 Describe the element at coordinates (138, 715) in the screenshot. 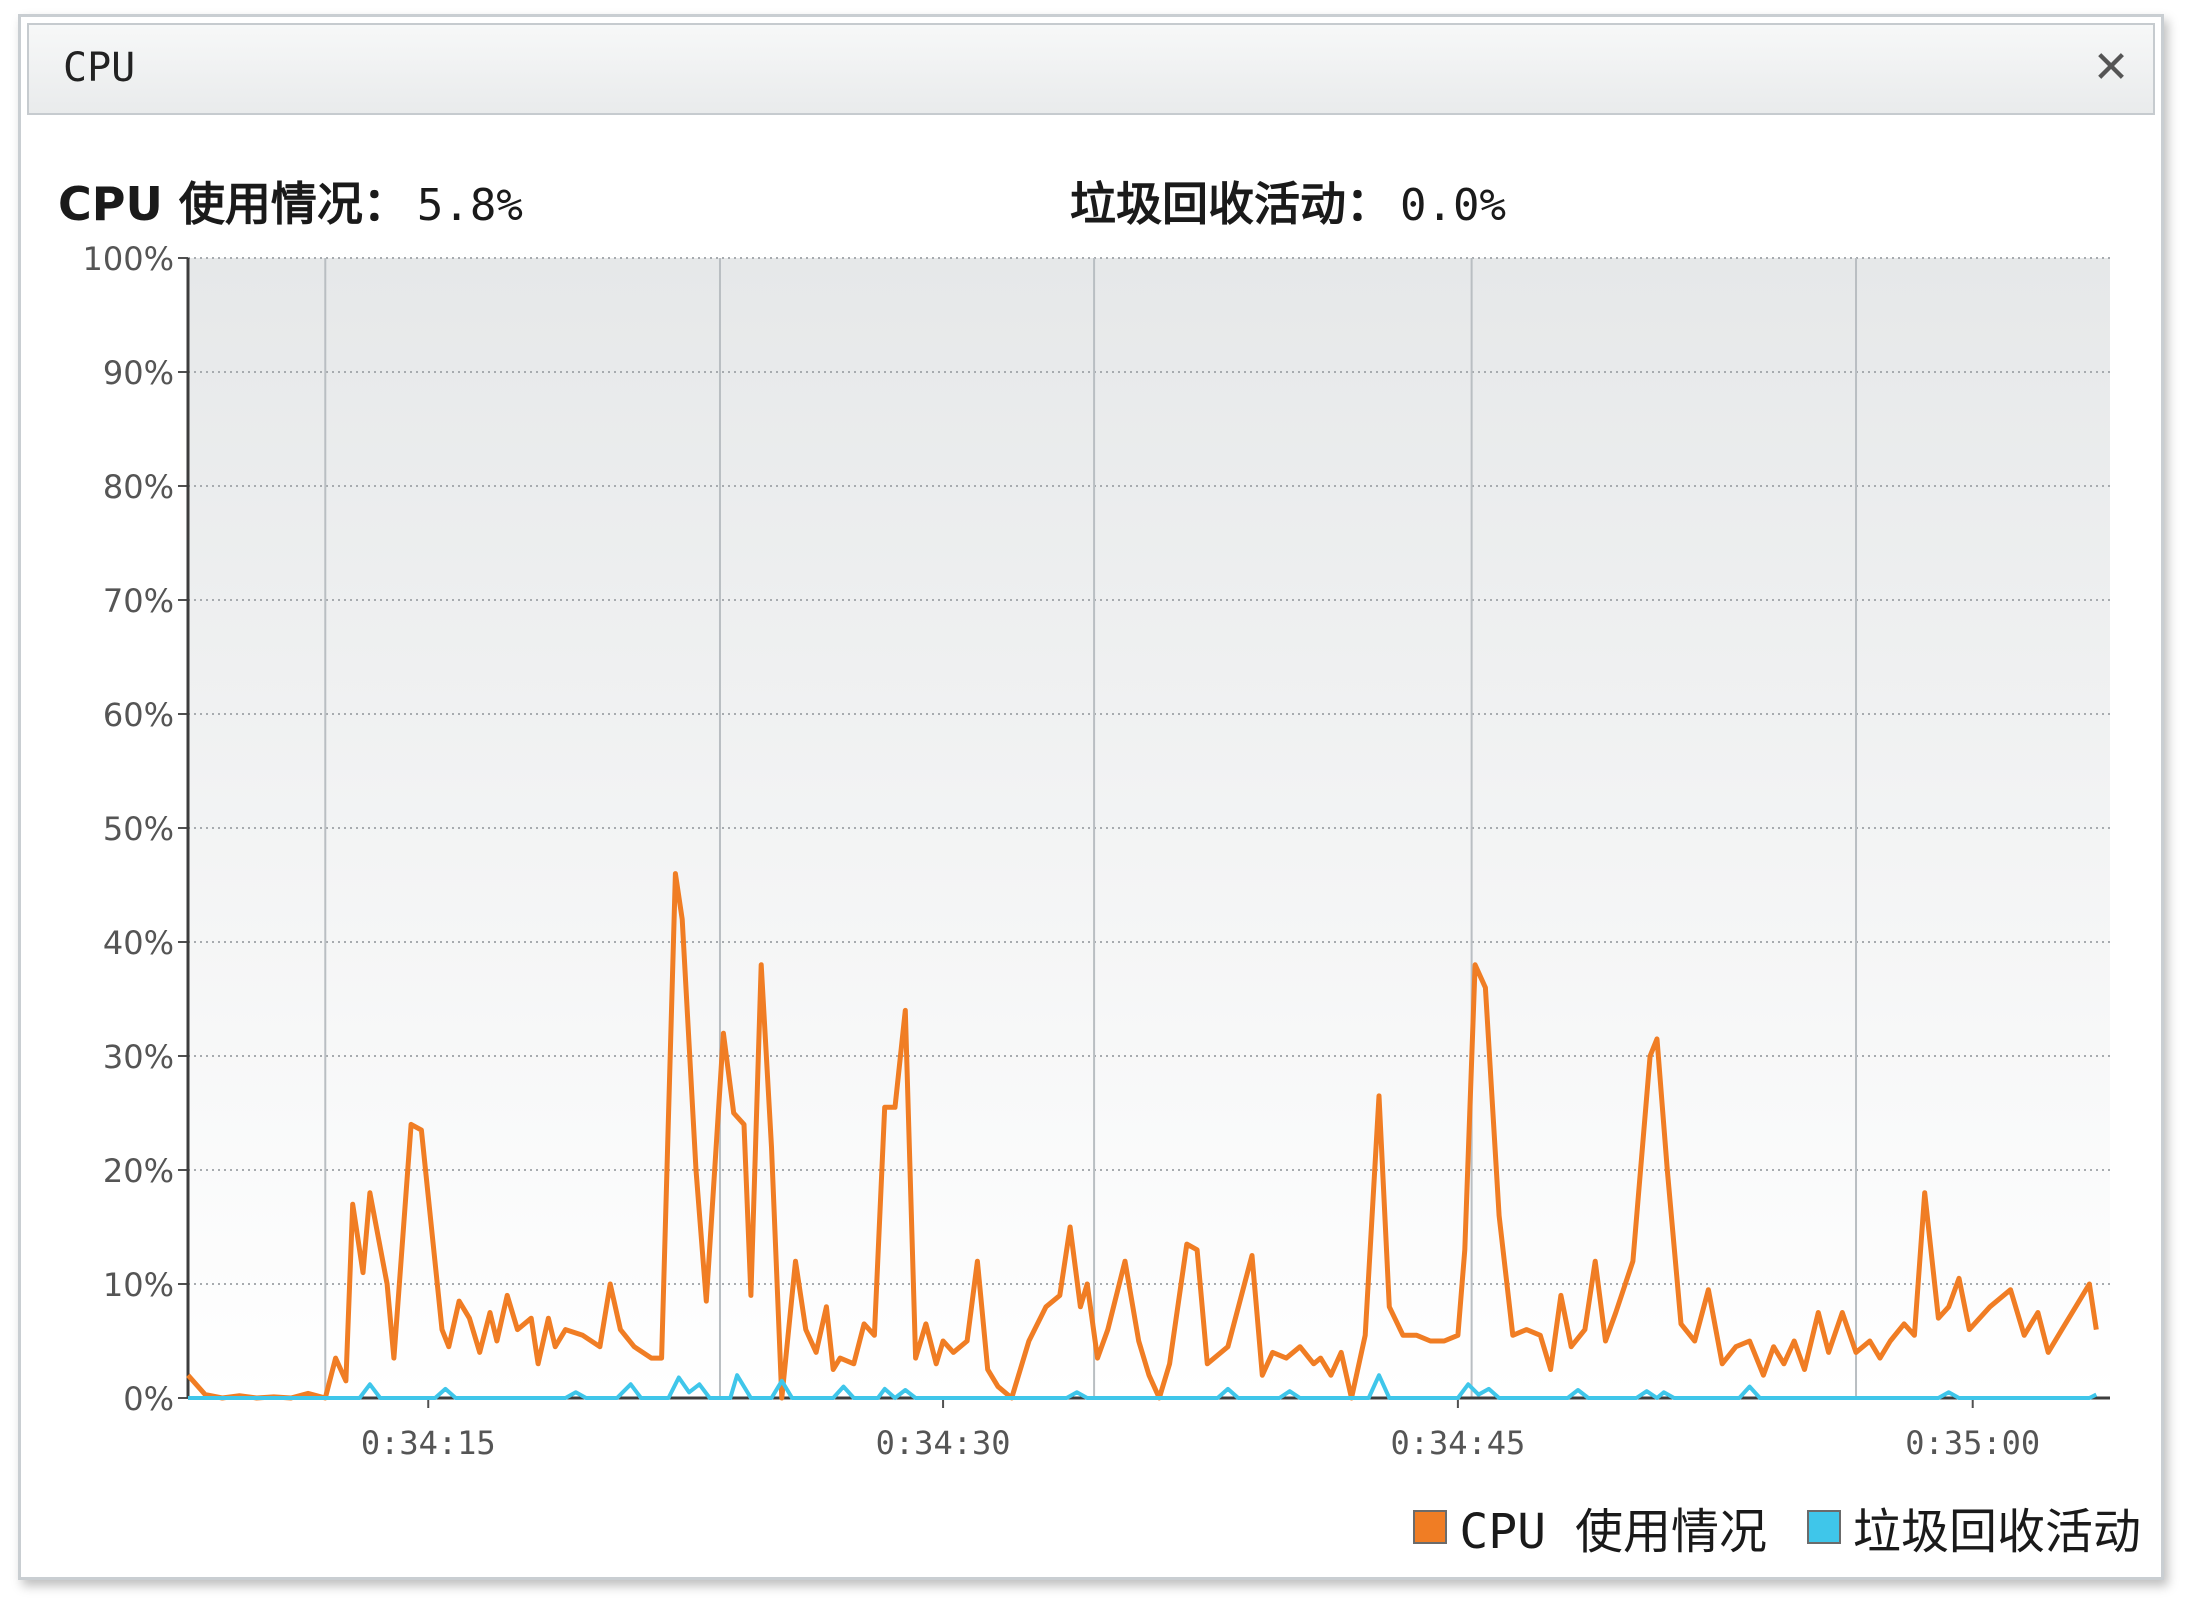

I see `y-tick-label: 60%` at that location.